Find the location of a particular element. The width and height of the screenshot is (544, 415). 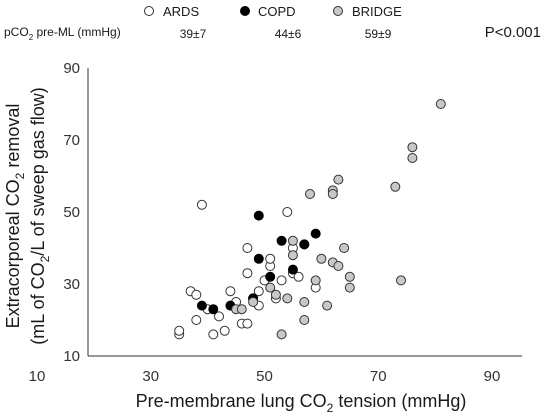

p-value: P<0.001 is located at coordinates (513, 32).